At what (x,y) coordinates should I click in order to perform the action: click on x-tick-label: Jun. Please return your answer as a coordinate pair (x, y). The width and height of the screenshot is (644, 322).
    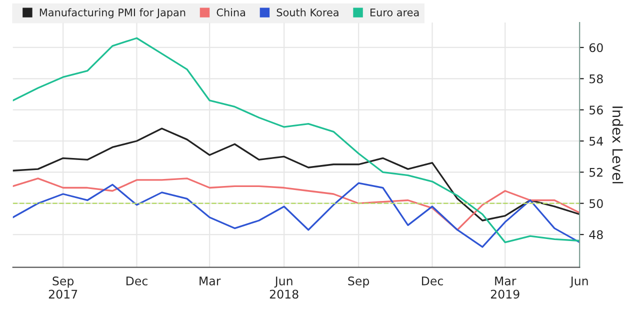
    Looking at the image, I should click on (579, 282).